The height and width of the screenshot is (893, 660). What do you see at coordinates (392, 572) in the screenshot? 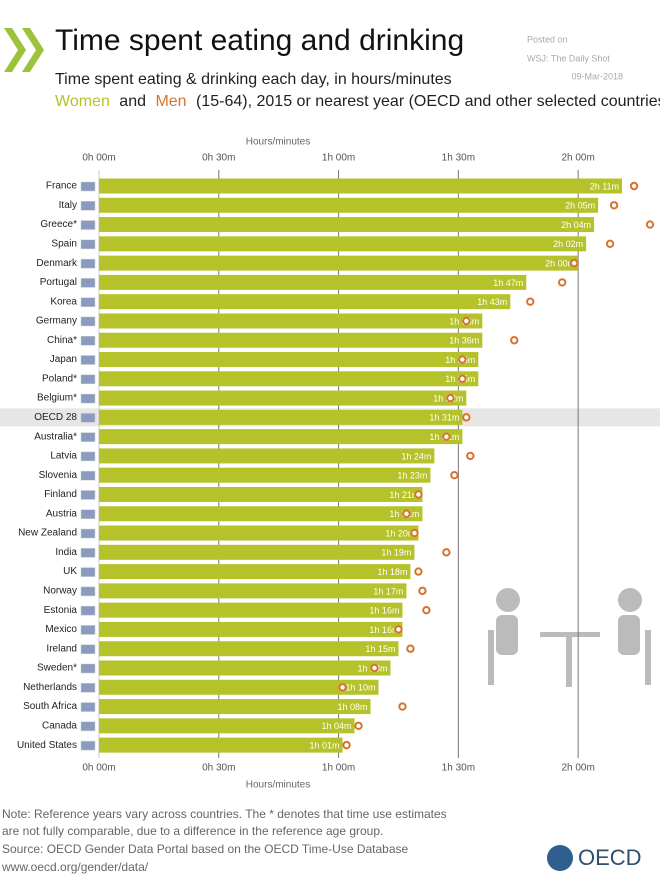
I see `value-label: 1h 18m` at bounding box center [392, 572].